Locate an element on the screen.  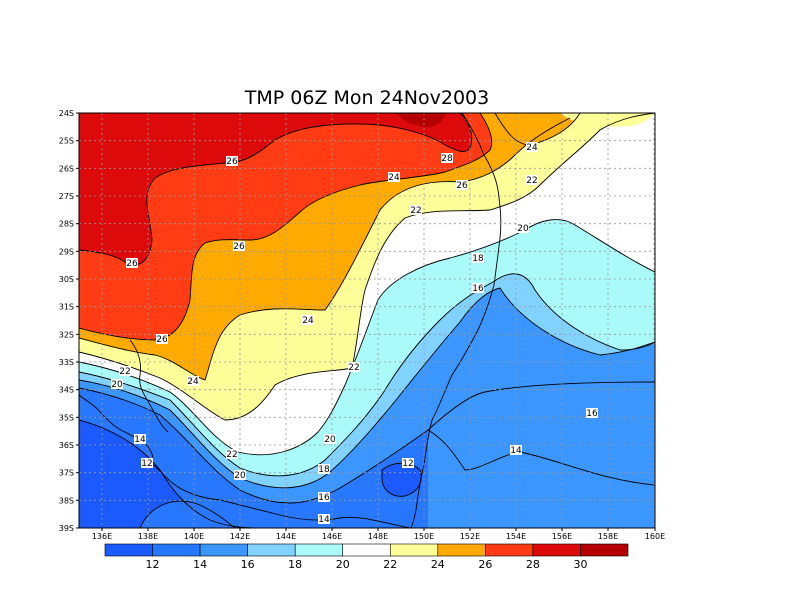
x-tick-label: 148E is located at coordinates (378, 536).